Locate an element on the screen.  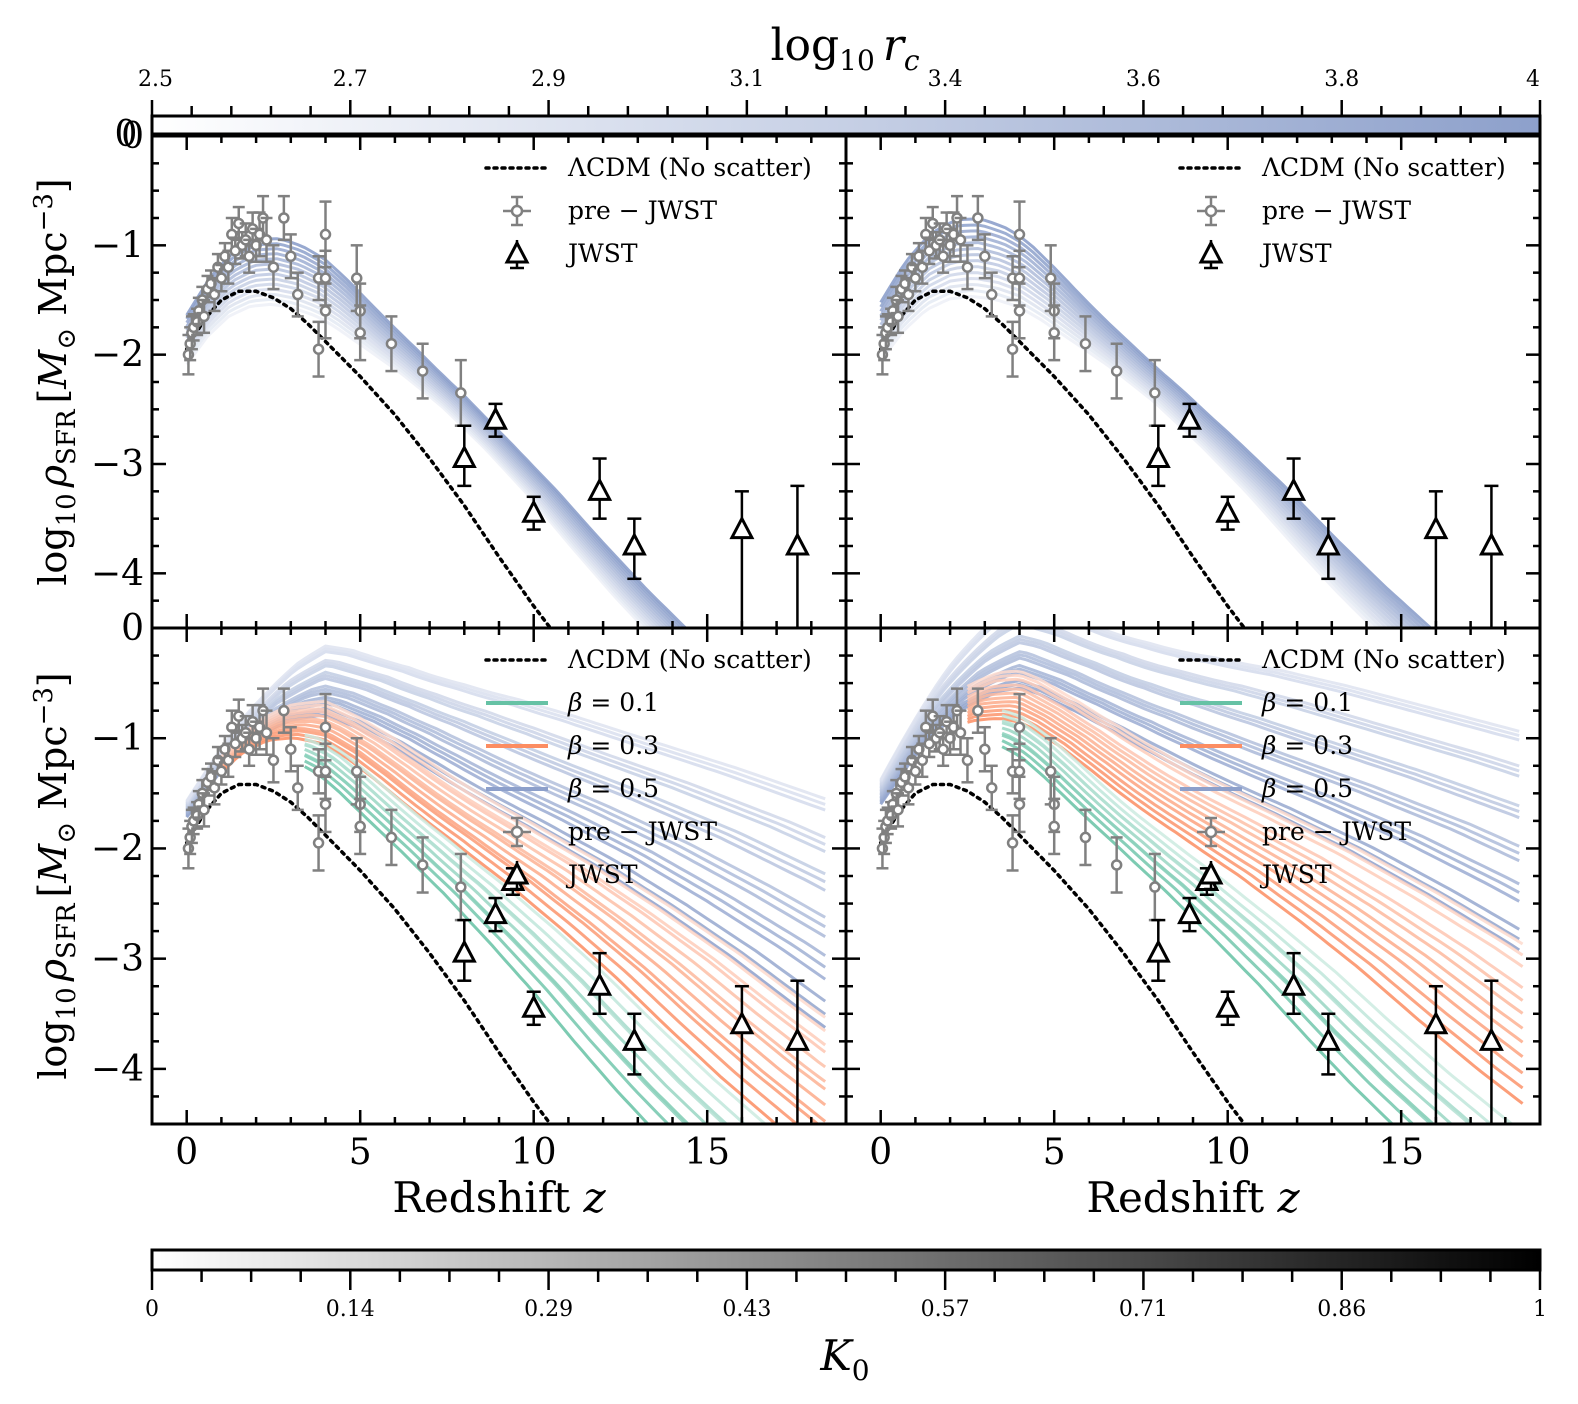
top-colorbar-tick-label: 3.8 is located at coordinates (1341, 79).